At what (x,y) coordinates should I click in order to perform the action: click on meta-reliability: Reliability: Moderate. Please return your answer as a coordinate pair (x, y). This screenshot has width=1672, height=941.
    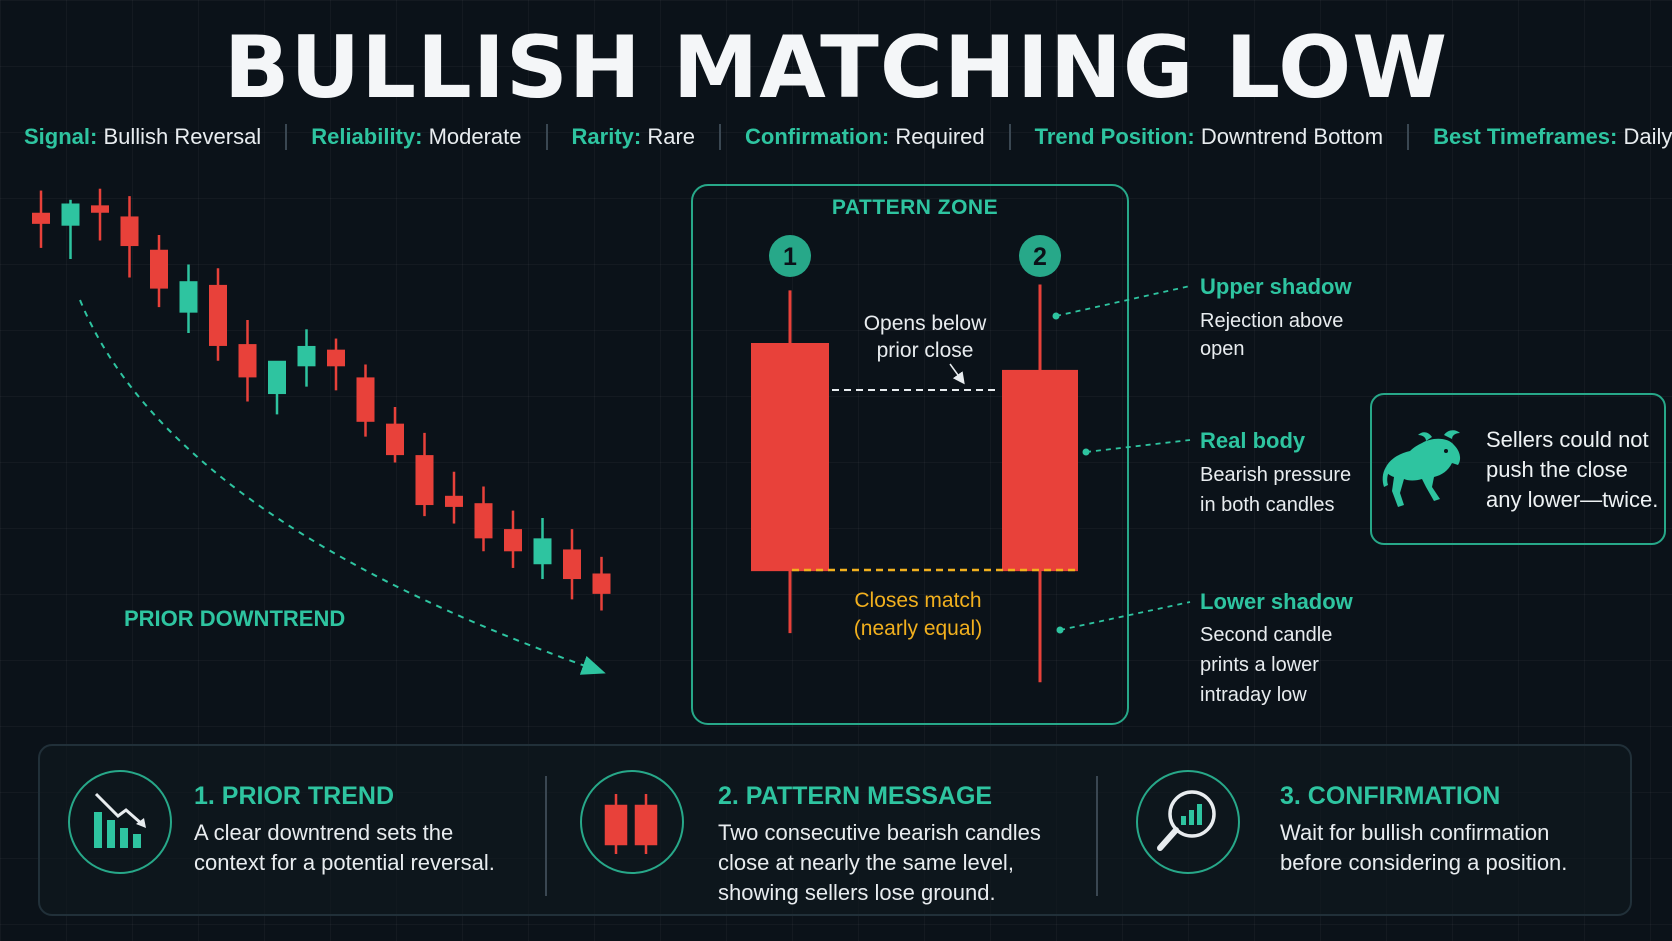
    Looking at the image, I should click on (417, 137).